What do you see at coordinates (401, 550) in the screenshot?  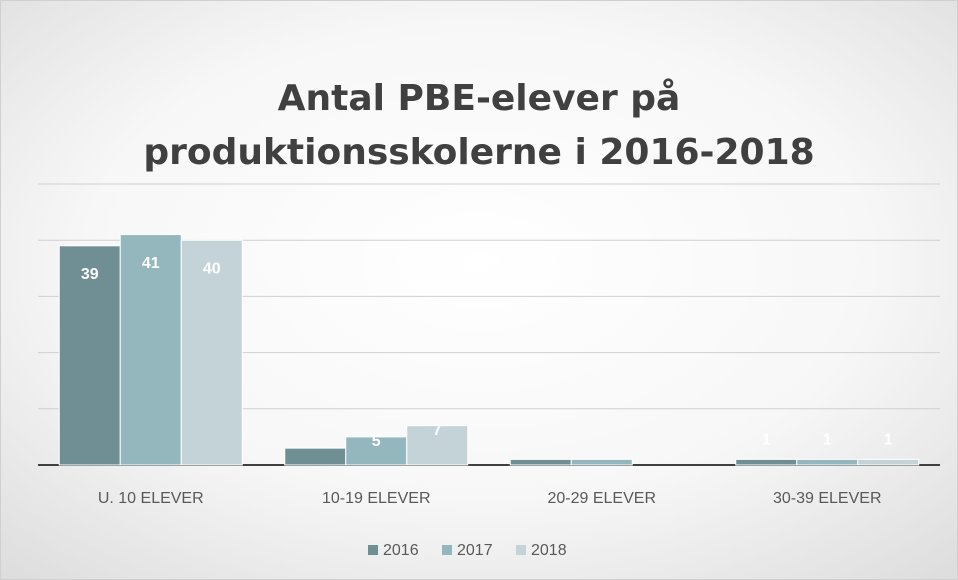 I see `legend-label: 2016` at bounding box center [401, 550].